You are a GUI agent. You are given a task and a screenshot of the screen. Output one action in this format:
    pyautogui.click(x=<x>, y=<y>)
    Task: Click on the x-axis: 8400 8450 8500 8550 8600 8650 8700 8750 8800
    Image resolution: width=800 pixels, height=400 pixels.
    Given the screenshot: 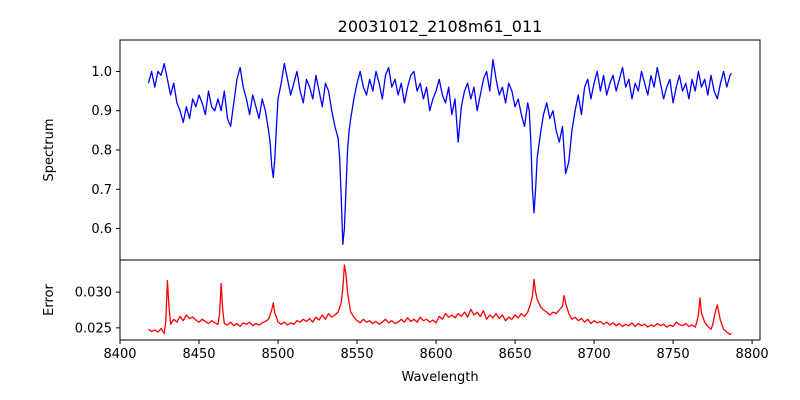 What is the action you would take?
    pyautogui.click(x=436, y=351)
    